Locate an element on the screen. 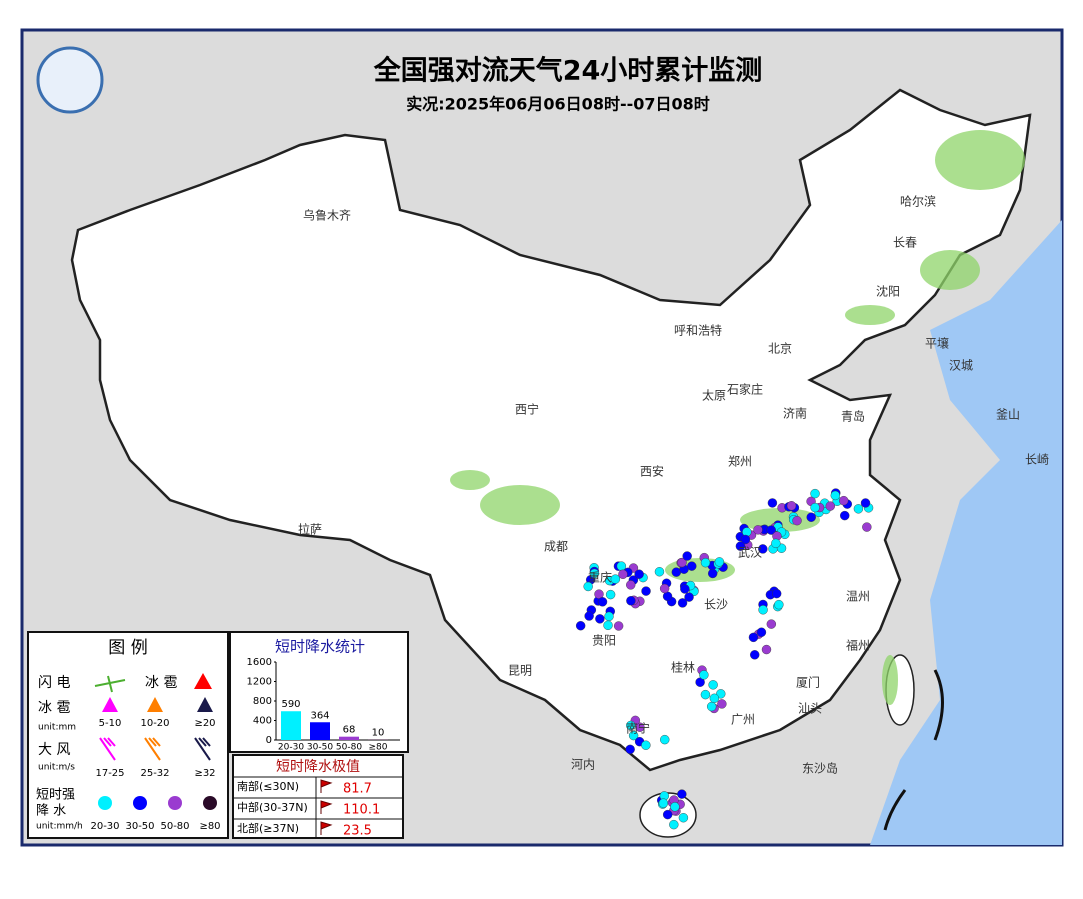 This screenshot has height=899, width=1083. legend-text: 5-10 is located at coordinates (110, 723).